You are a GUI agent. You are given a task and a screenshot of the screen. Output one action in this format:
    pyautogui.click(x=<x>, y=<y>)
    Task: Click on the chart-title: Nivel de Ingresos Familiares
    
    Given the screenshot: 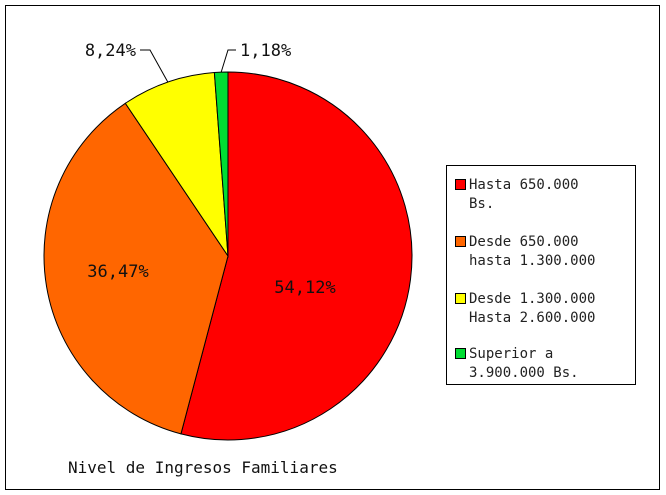 What is the action you would take?
    pyautogui.click(x=203, y=467)
    